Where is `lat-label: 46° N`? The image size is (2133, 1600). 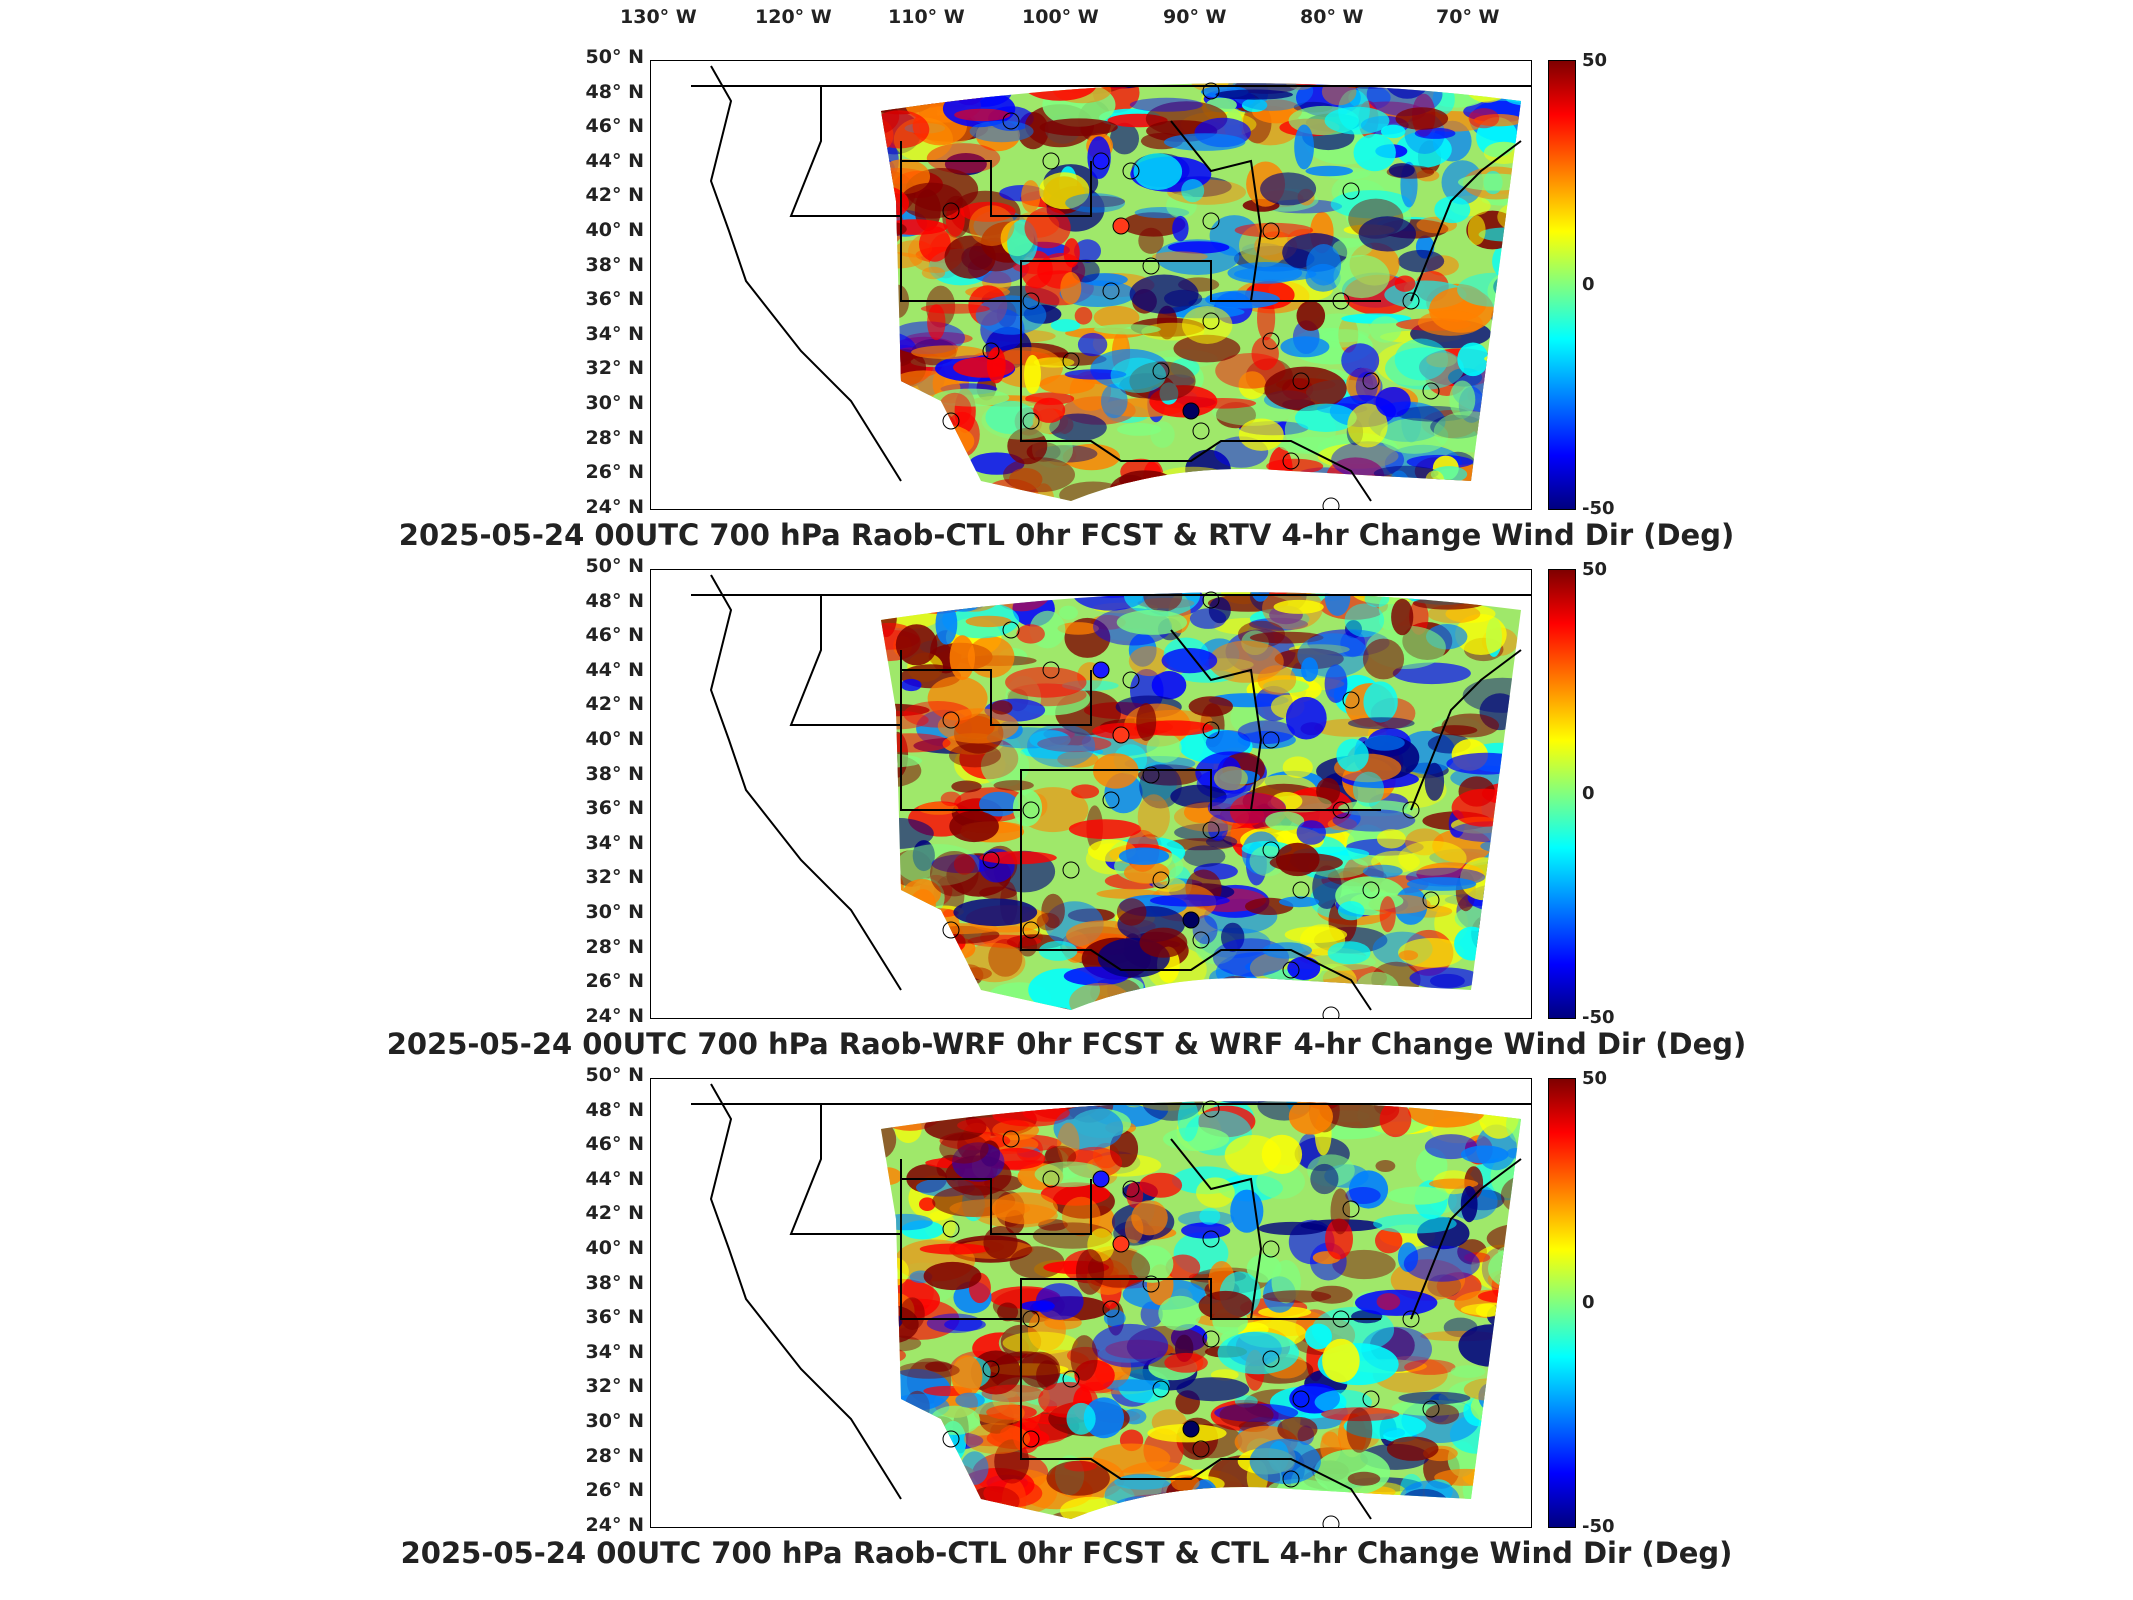 lat-label: 46° N is located at coordinates (614, 126).